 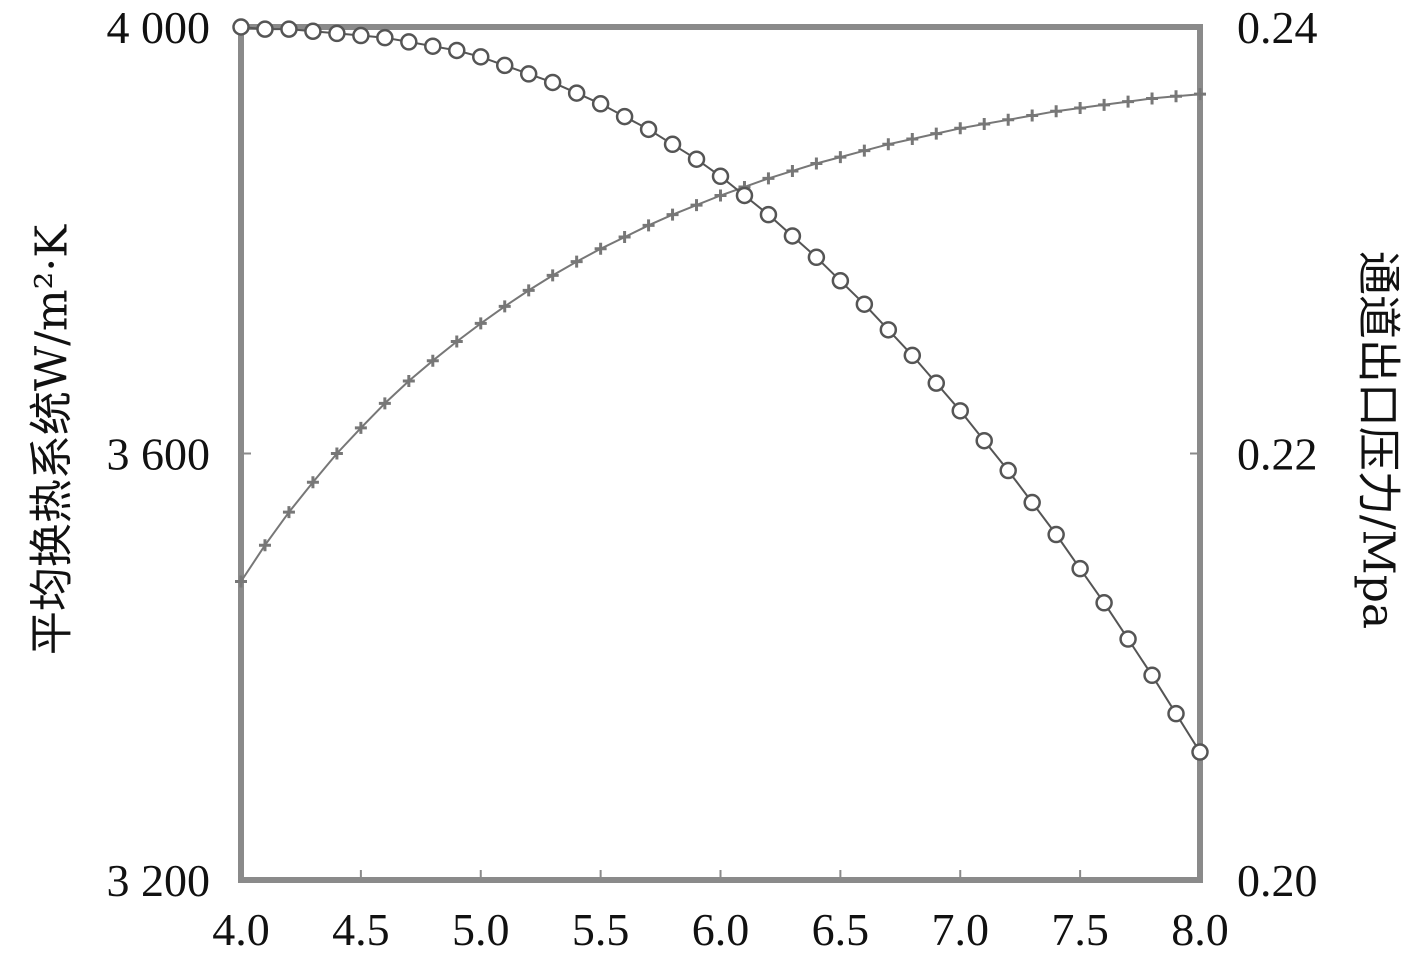 What do you see at coordinates (1277, 454) in the screenshot?
I see `y-right-tick-label: 0.22` at bounding box center [1277, 454].